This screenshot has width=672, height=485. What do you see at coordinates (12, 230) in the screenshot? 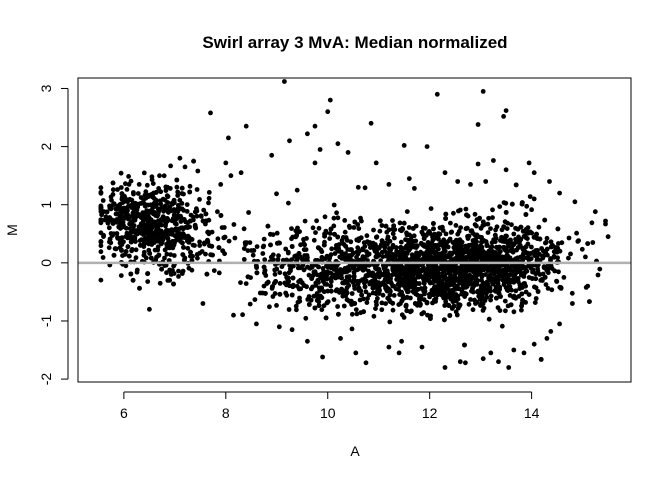
I see `y-axis-label: M` at bounding box center [12, 230].